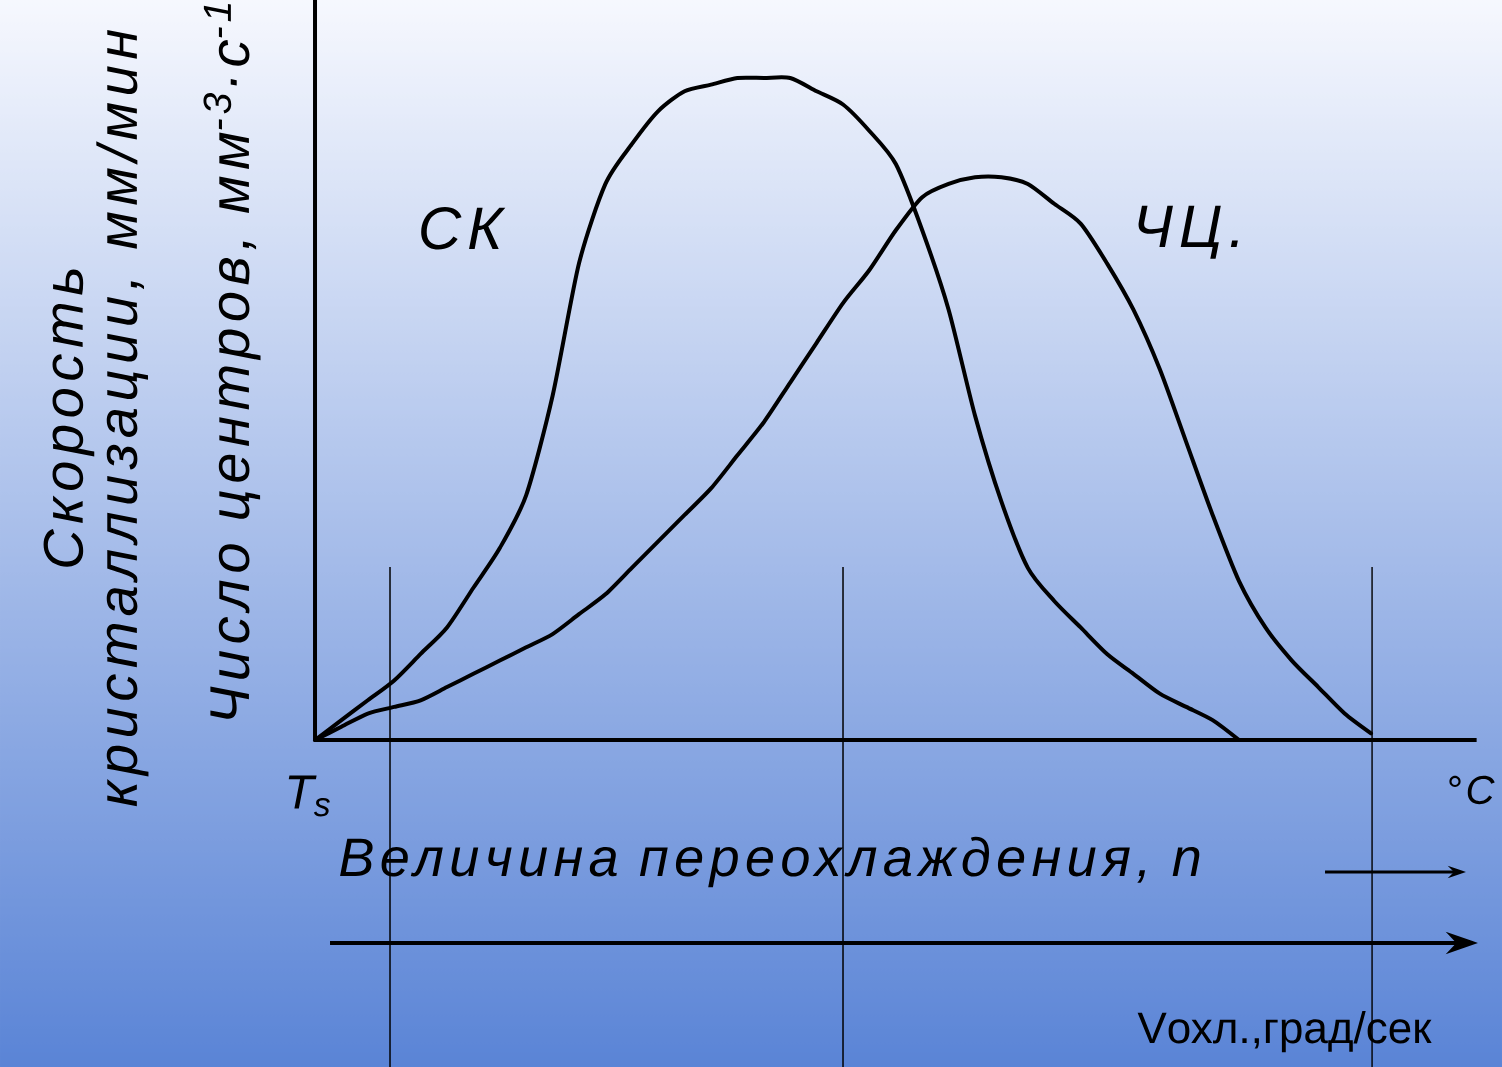 The height and width of the screenshot is (1067, 1502). I want to click on text: Число центров, мм$^{-3}$·с$^{-1}$, so click(232, 361).